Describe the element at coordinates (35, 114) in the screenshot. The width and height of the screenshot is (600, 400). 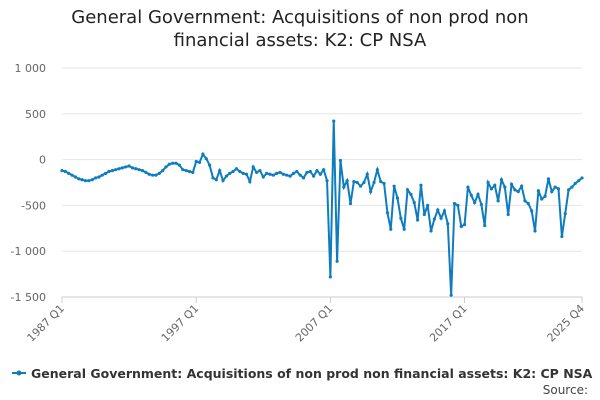
I see `y-tick-label: 500` at that location.